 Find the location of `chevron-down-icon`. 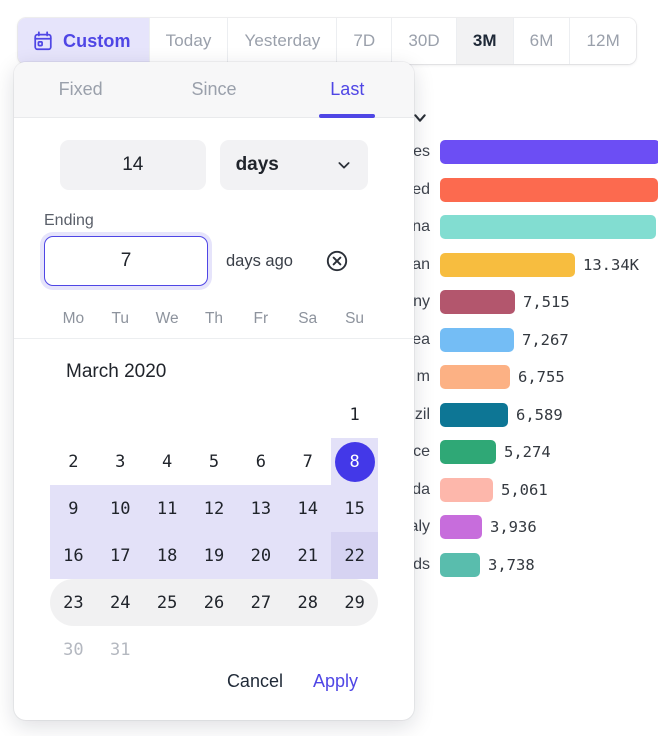

chevron-down-icon is located at coordinates (420, 118).